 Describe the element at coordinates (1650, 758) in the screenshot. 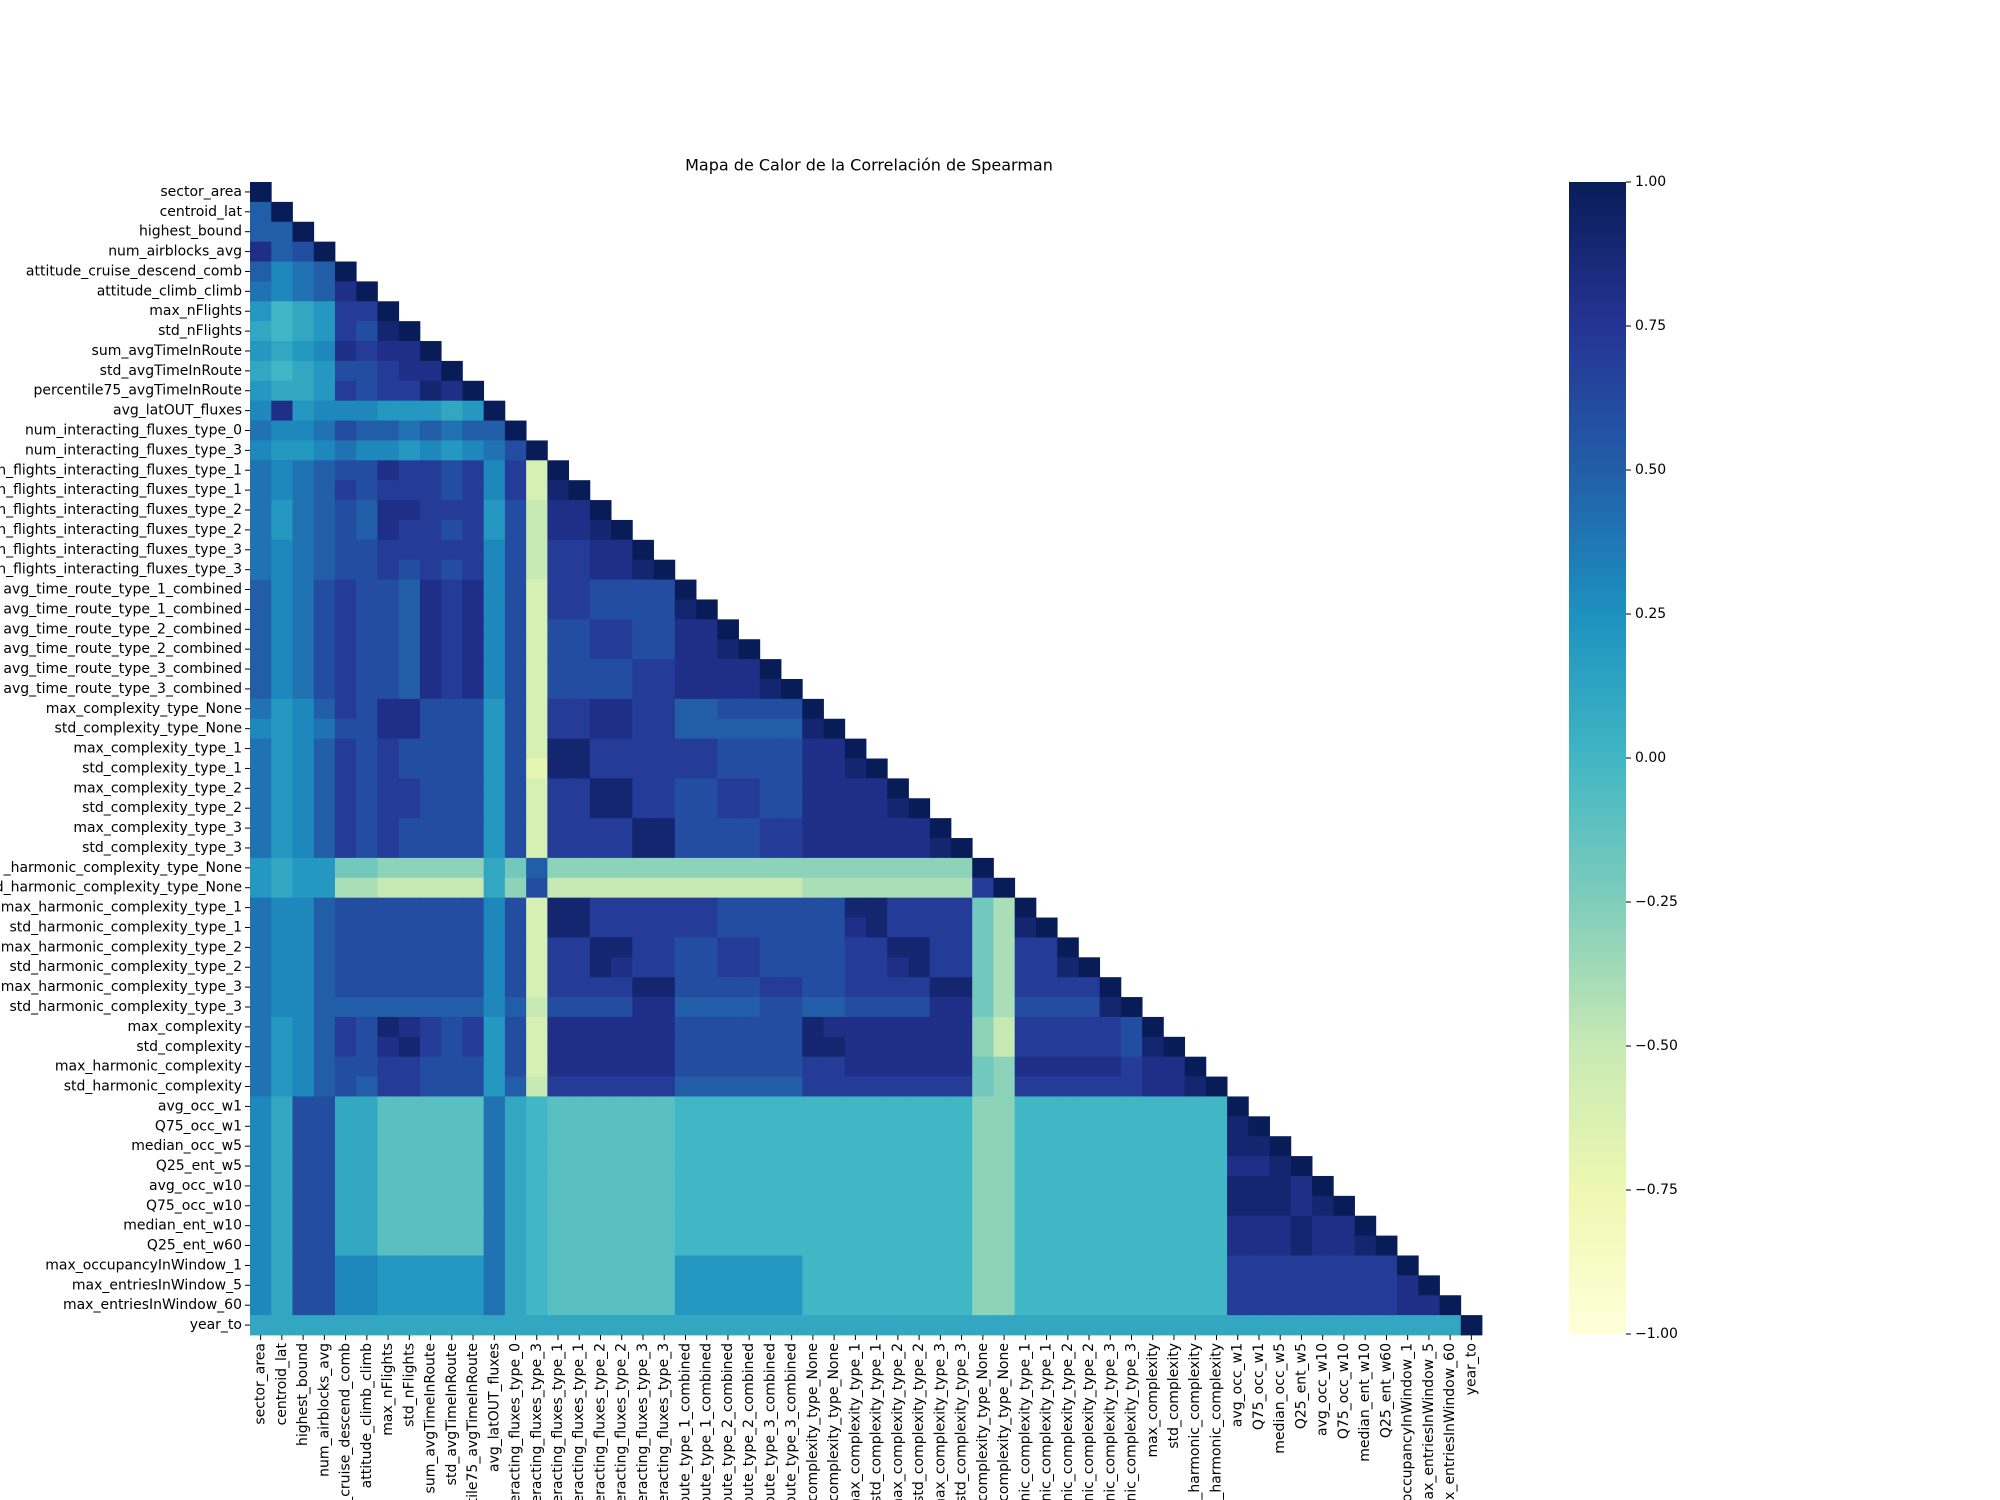

I see `colorbar-tick-label: 0.00` at that location.